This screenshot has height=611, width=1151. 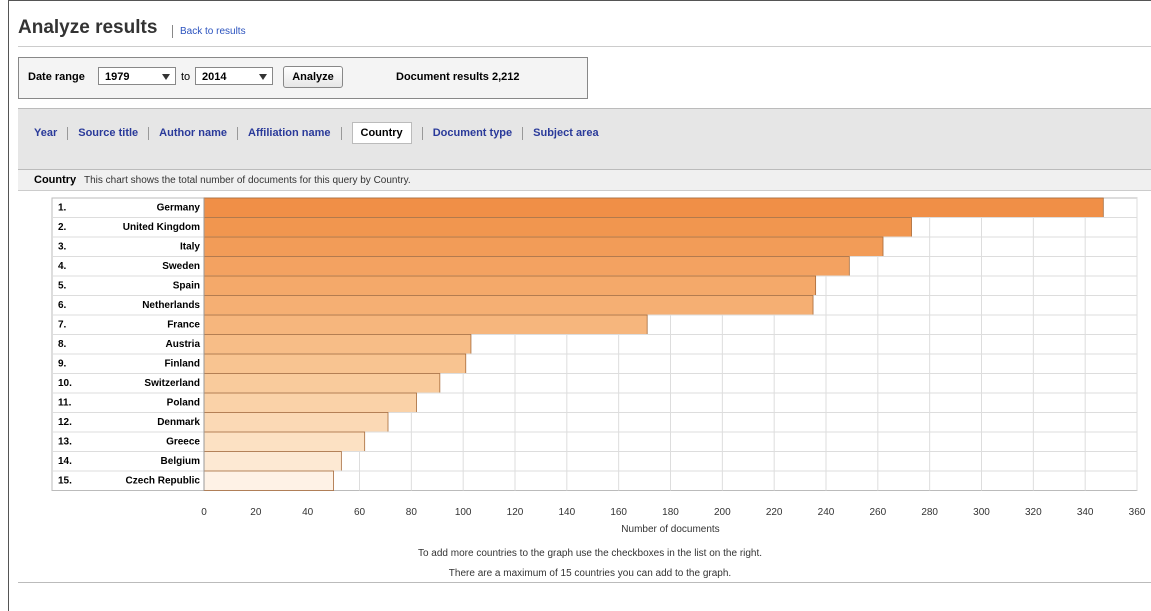 I want to click on section-header, so click(x=584, y=180).